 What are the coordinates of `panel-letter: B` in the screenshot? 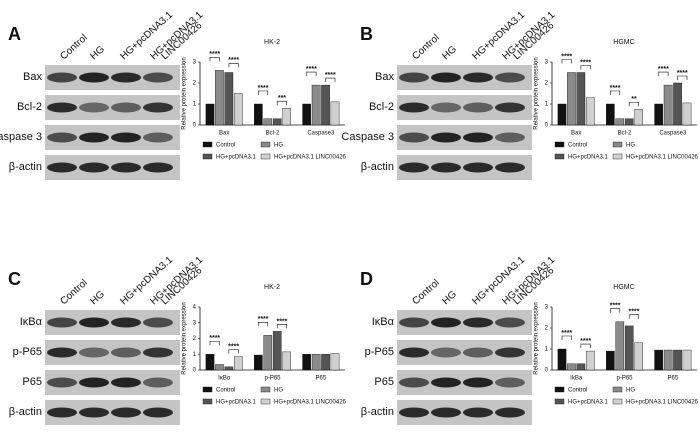 It's located at (366, 34).